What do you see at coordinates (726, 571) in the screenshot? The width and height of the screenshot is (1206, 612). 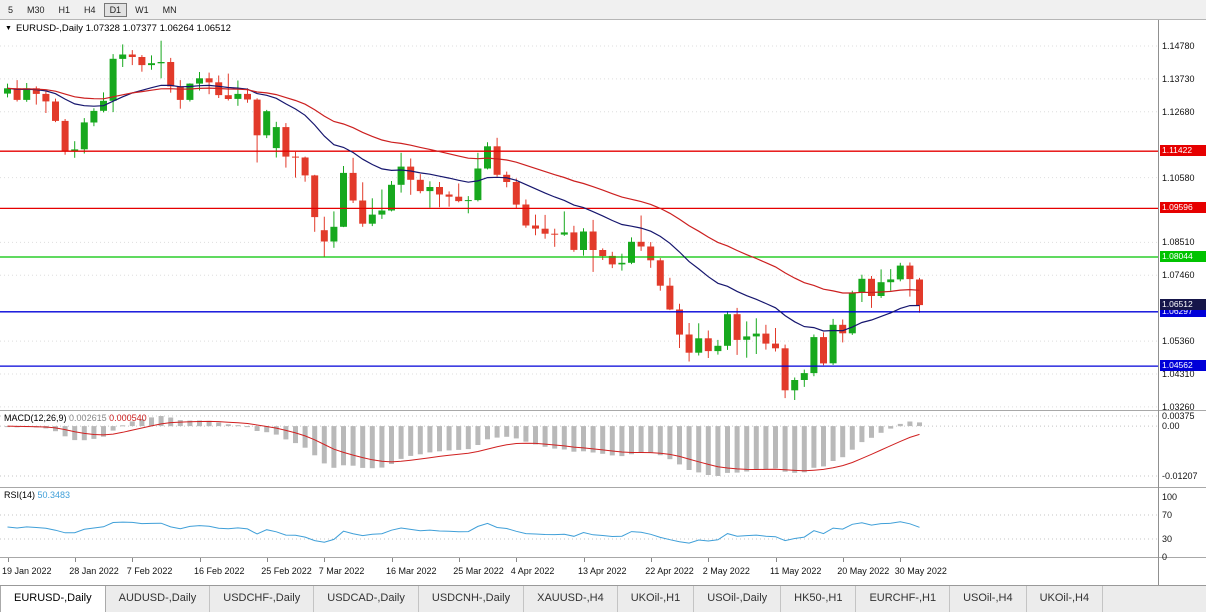 I see `time-axis-label: 2 May 2022` at bounding box center [726, 571].